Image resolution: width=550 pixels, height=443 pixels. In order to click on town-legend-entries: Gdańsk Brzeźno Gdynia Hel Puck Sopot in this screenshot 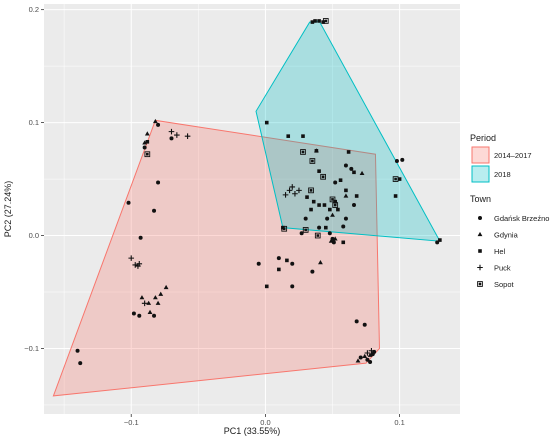, I will do `click(513, 251)`.